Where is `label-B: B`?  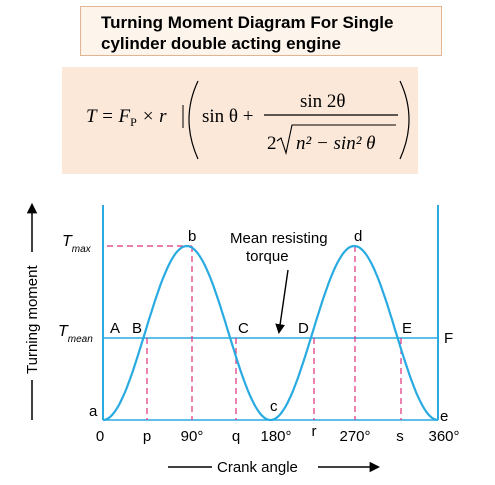
label-B: B is located at coordinates (137, 328).